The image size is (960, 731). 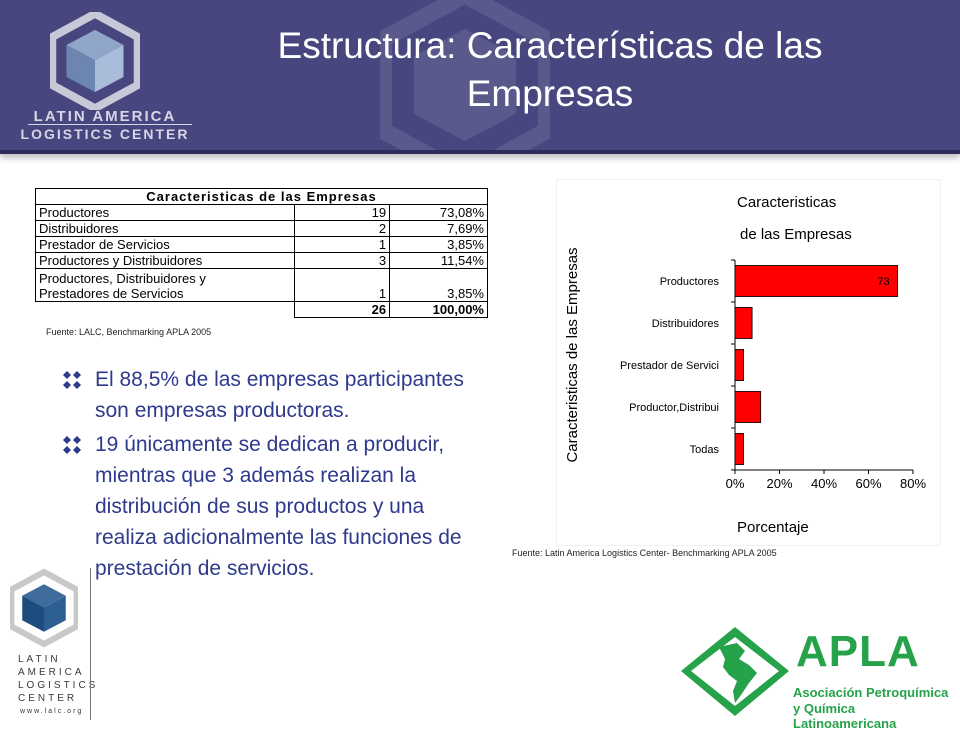 I want to click on logo-divider, so click(x=90, y=644).